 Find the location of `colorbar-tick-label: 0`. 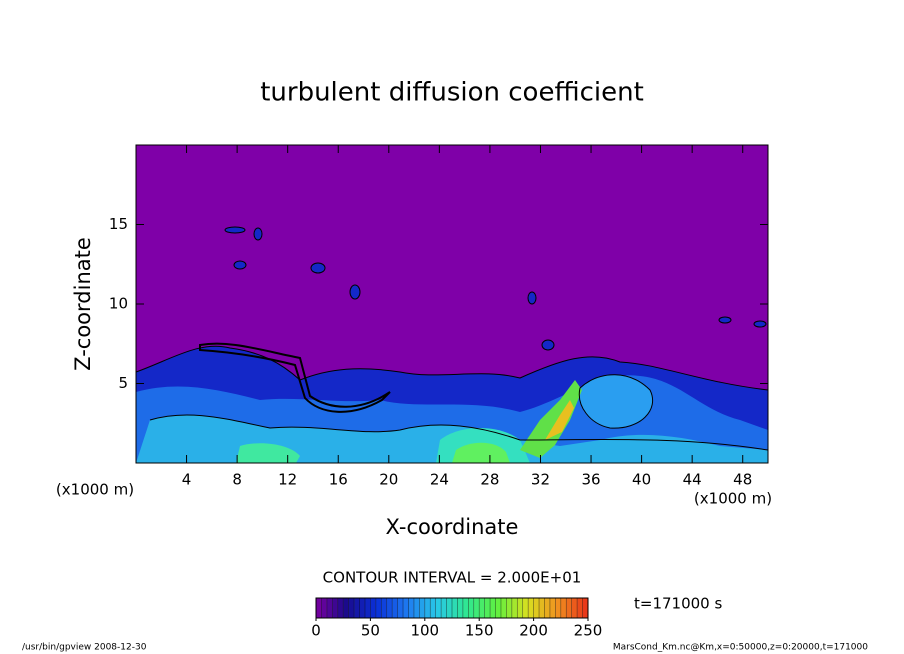

colorbar-tick-label: 0 is located at coordinates (316, 631).